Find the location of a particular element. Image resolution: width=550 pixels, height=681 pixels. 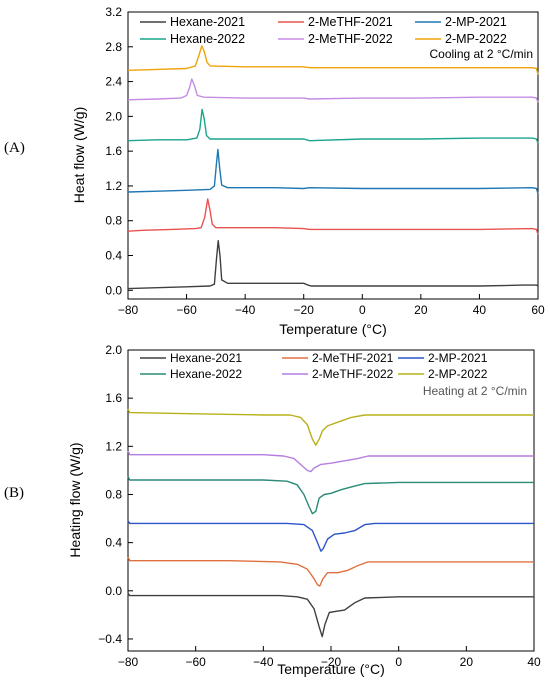

panel-b-series-2-methf-2022 is located at coordinates (330, 461).